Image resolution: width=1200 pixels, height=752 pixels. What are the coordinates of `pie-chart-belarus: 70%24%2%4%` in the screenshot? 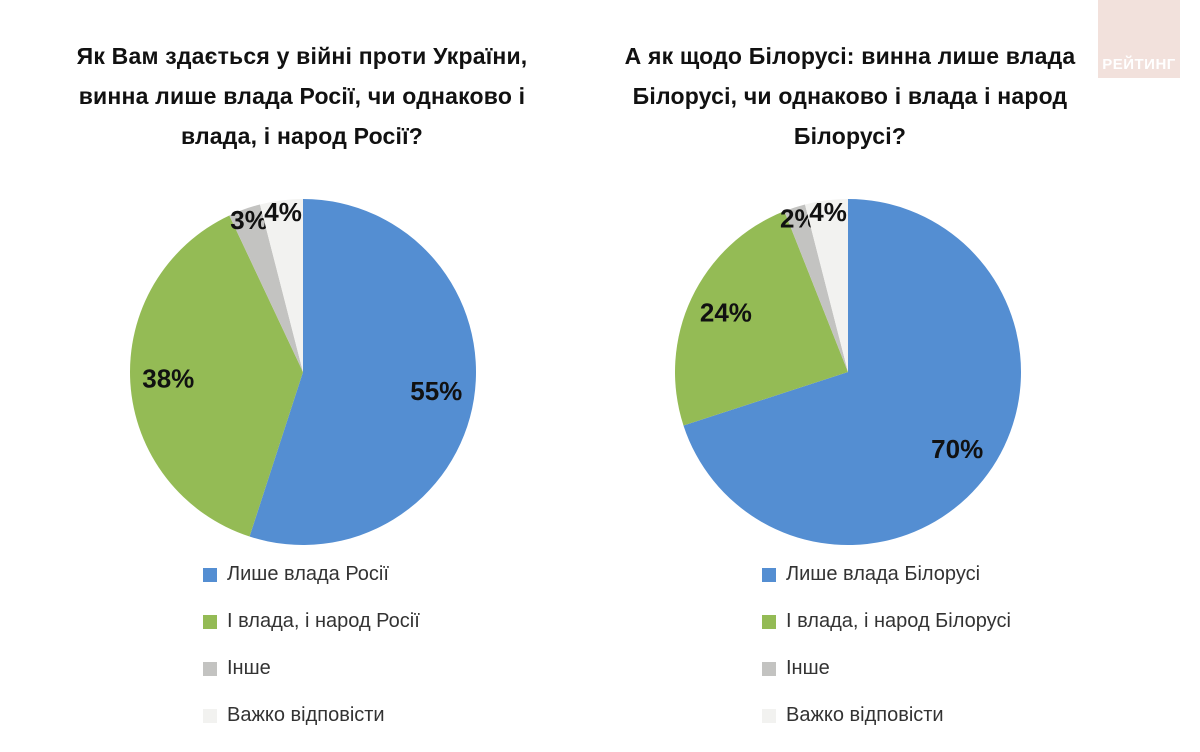 It's located at (848, 371).